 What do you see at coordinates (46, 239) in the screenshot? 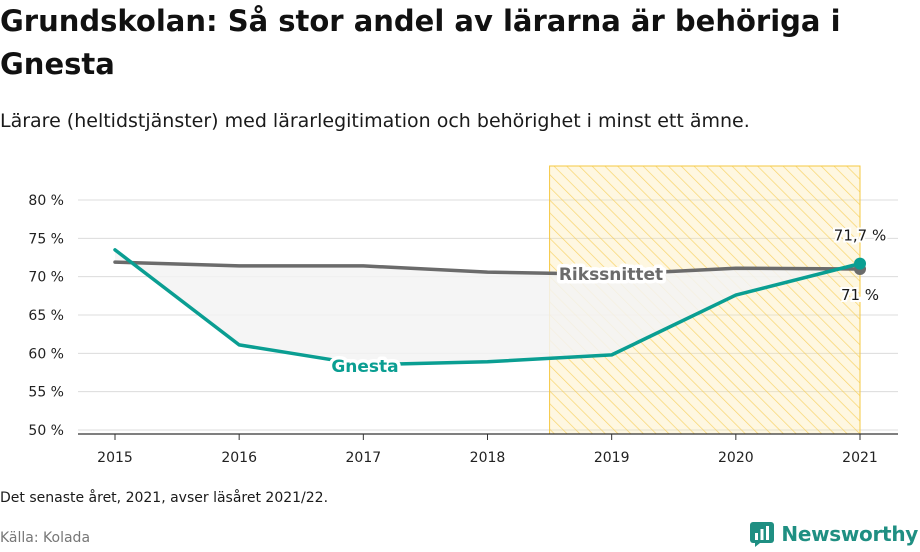
I see `y-tick-label: 75 %` at bounding box center [46, 239].